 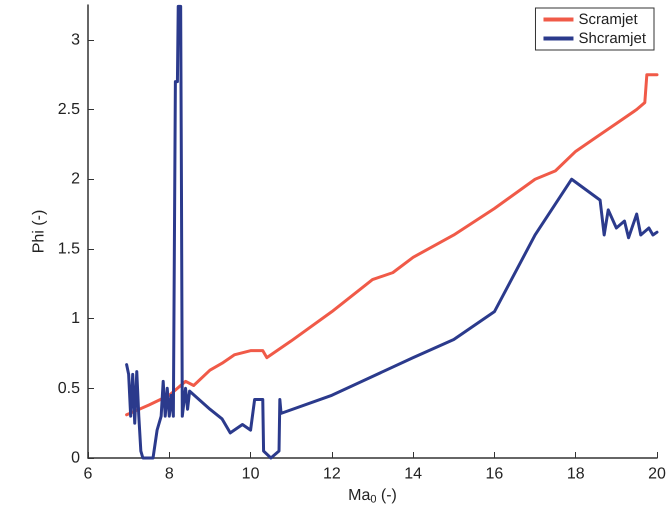 I want to click on y-tick-label: 0.5, so click(x=69, y=388).